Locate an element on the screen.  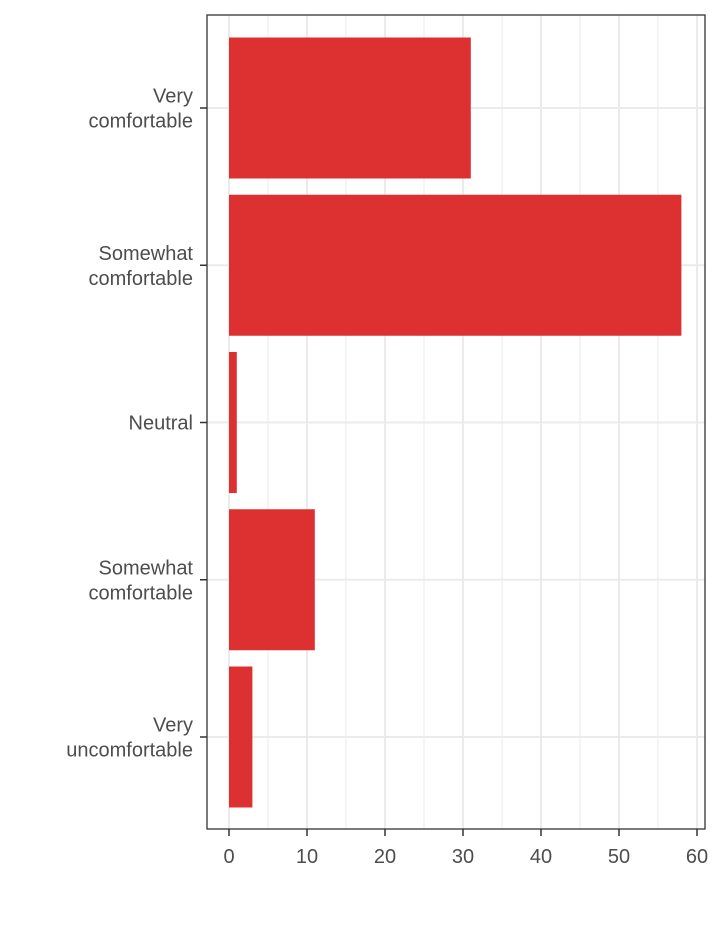
category-label: Very comfortable is located at coordinates (141, 109).